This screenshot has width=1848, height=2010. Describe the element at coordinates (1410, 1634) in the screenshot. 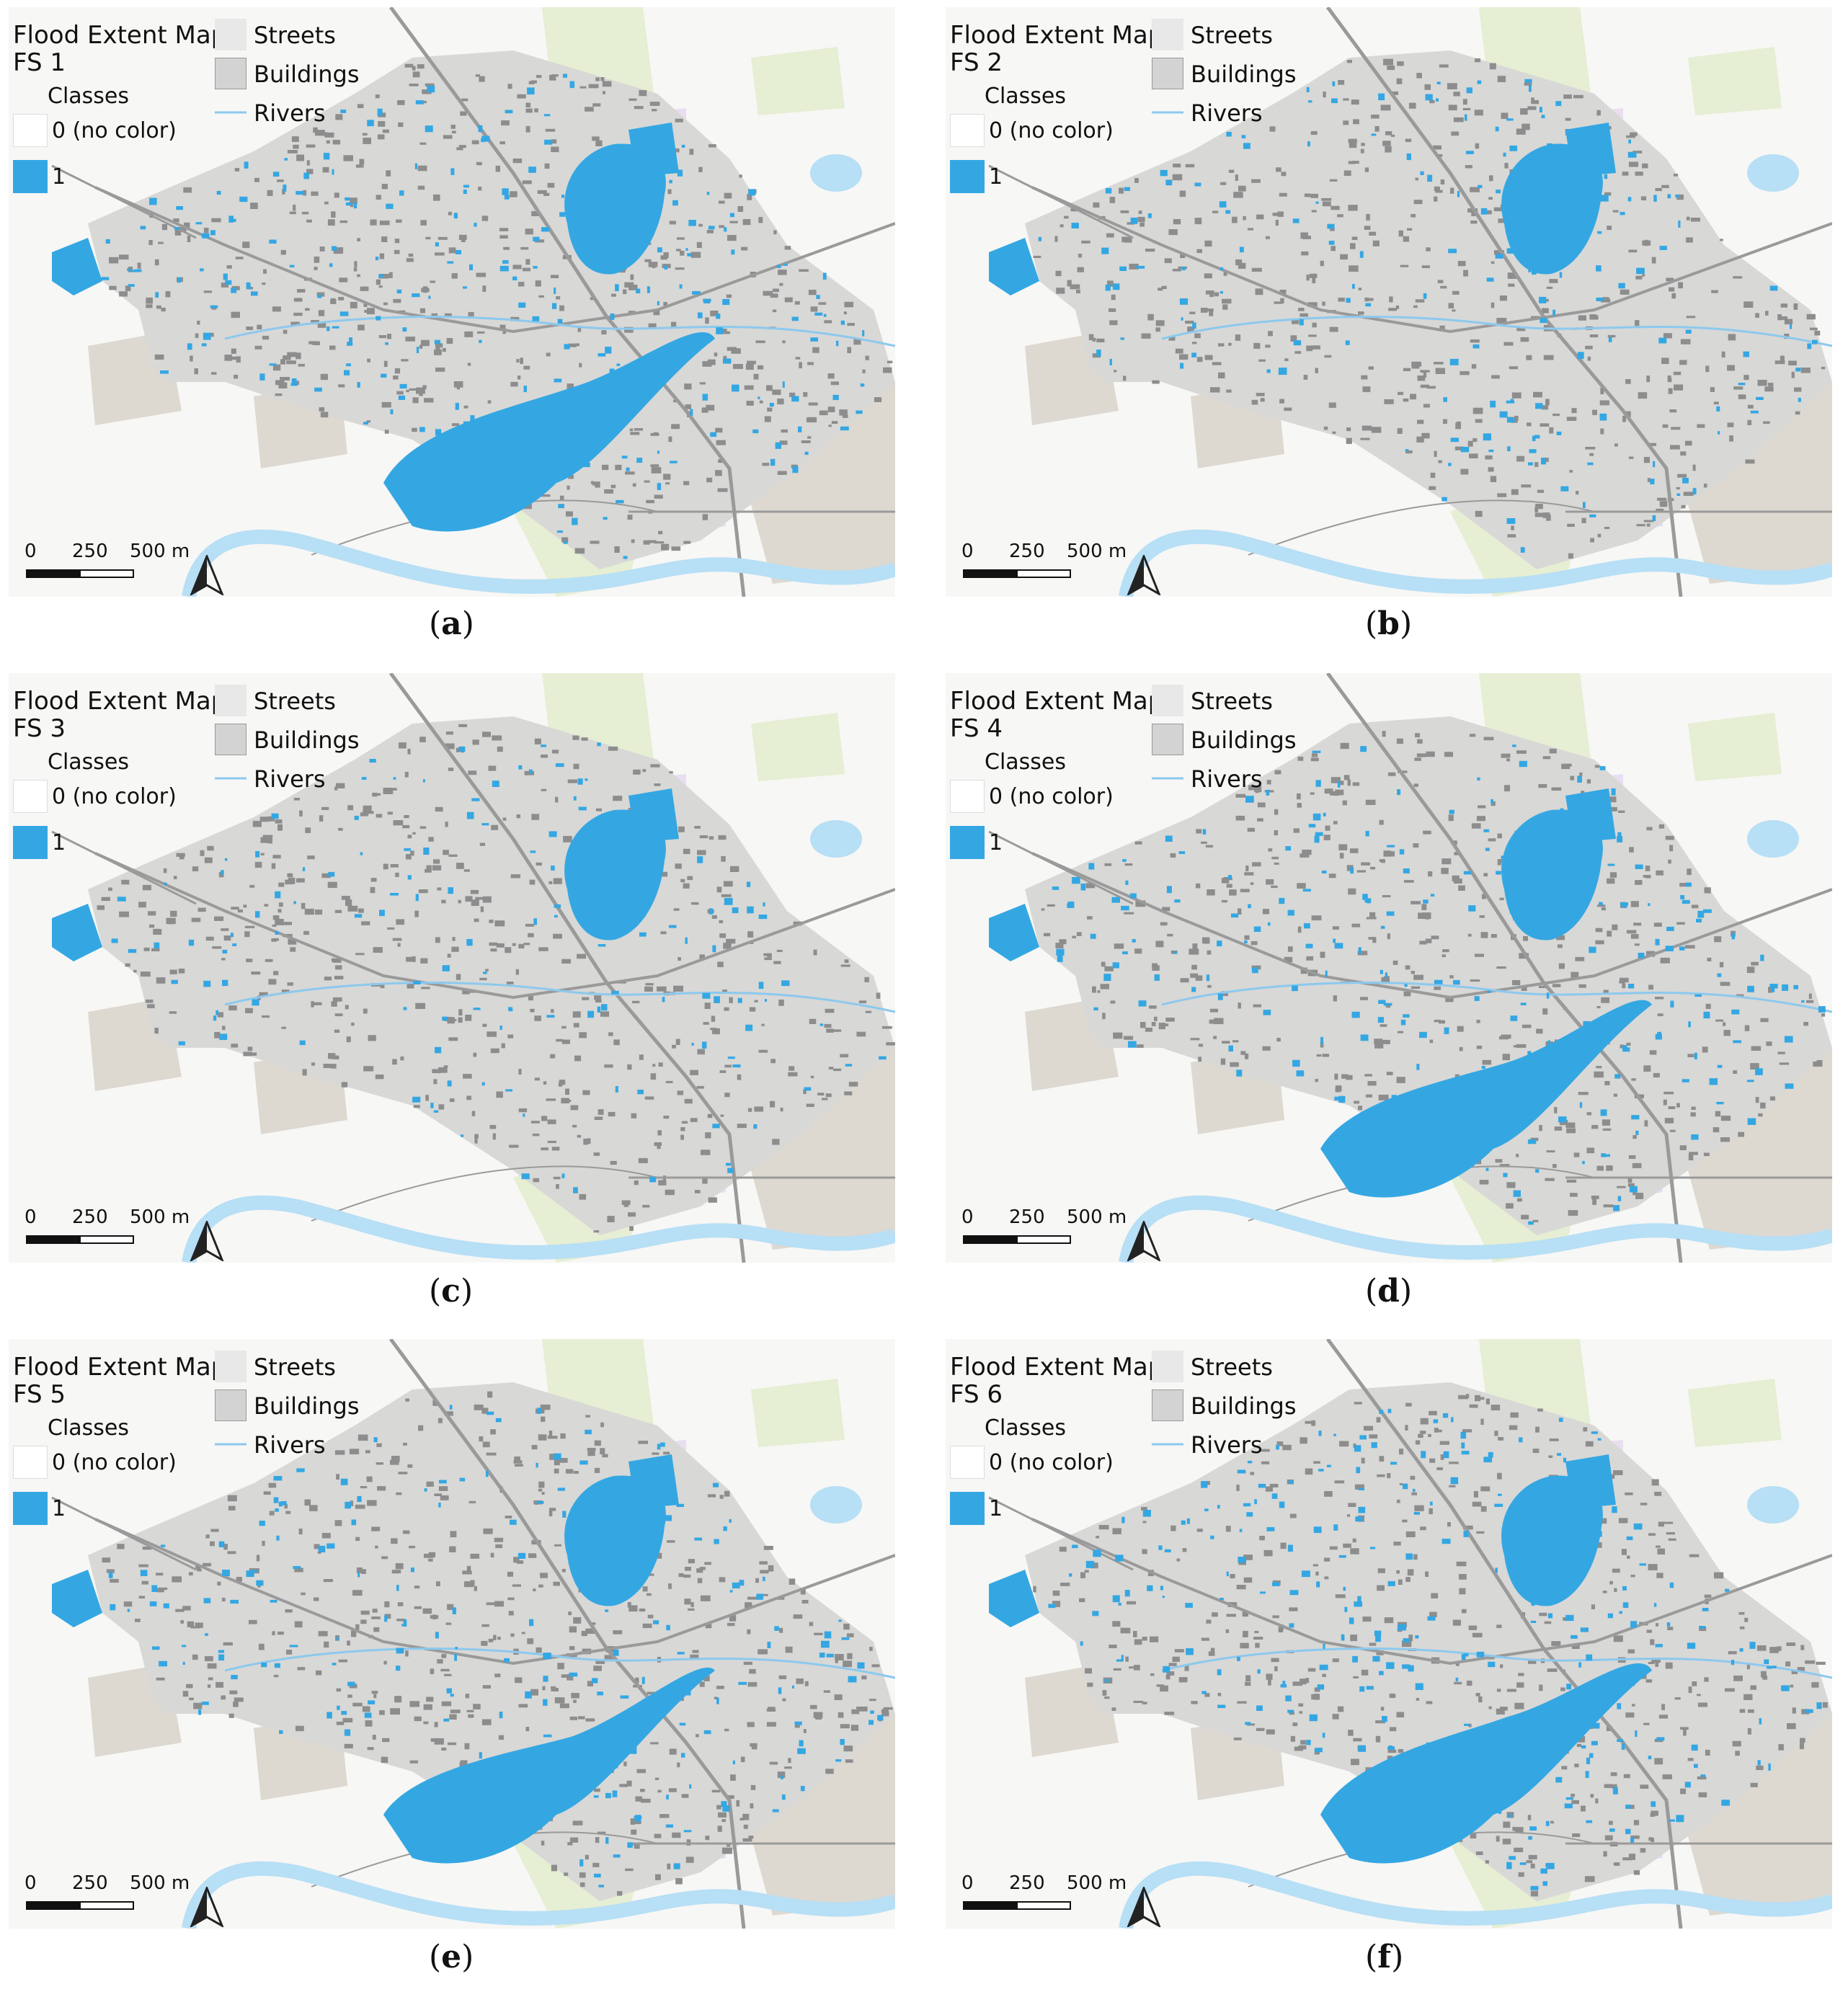

I see `flood-map` at that location.